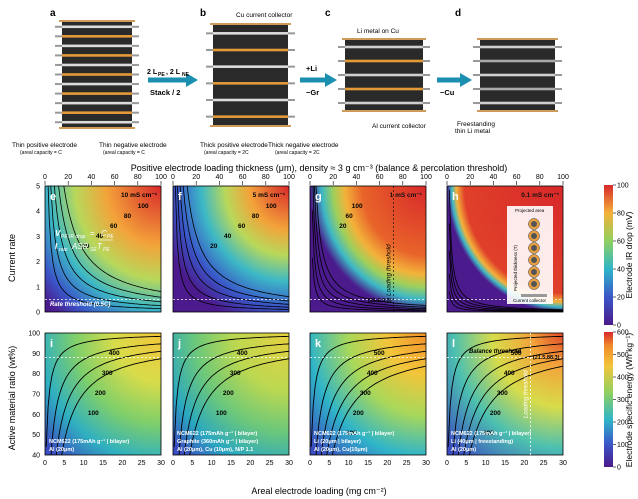 The width and height of the screenshot is (638, 499). I want to click on cell-description: NCM622 (175mAh g⁻¹ | bilayer), so click(89, 441).